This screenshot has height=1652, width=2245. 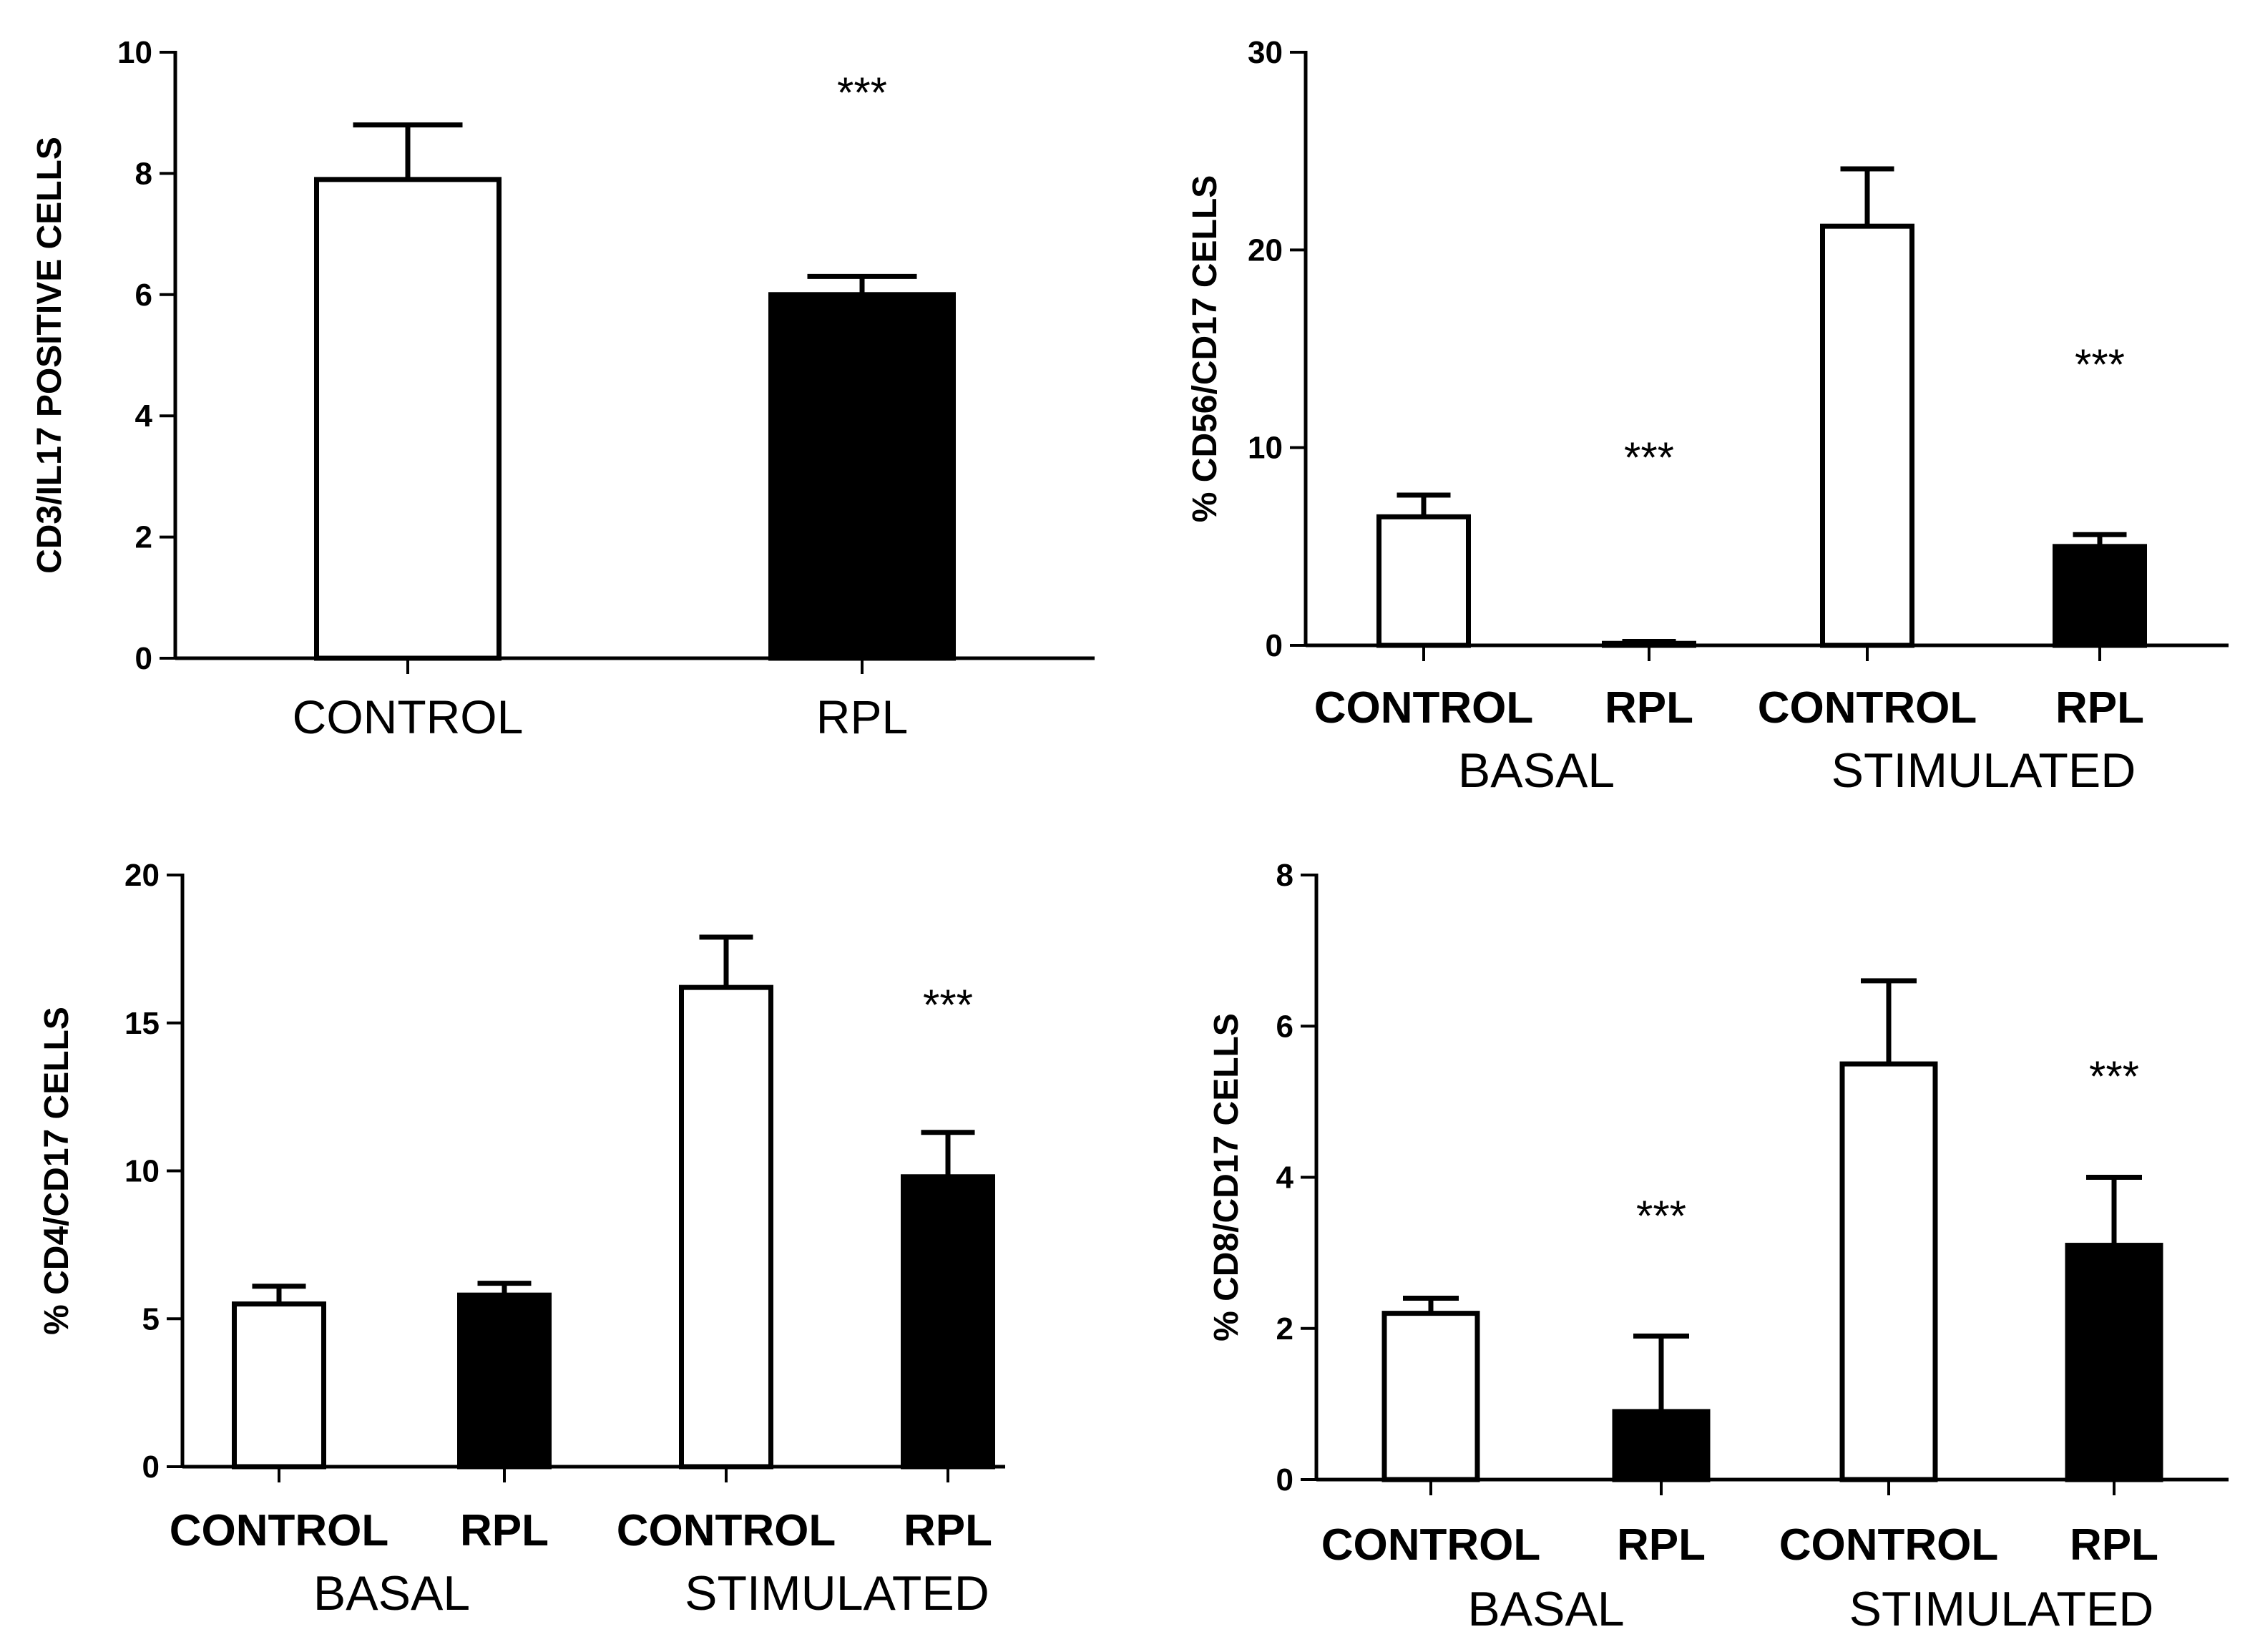 What do you see at coordinates (1205, 348) in the screenshot?
I see `y-axis-title: % CD56/CD17 CELLS` at bounding box center [1205, 348].